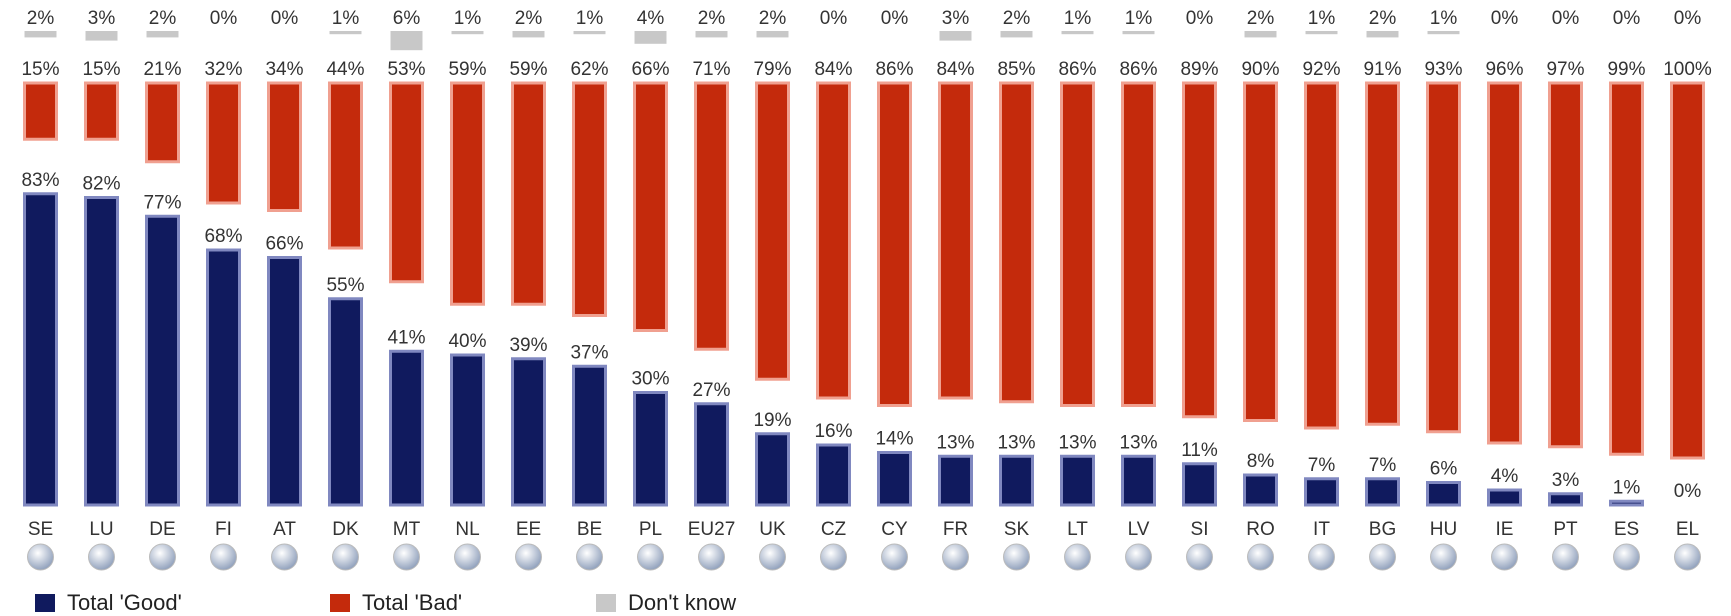  What do you see at coordinates (711, 390) in the screenshot?
I see `value-label: 27%` at bounding box center [711, 390].